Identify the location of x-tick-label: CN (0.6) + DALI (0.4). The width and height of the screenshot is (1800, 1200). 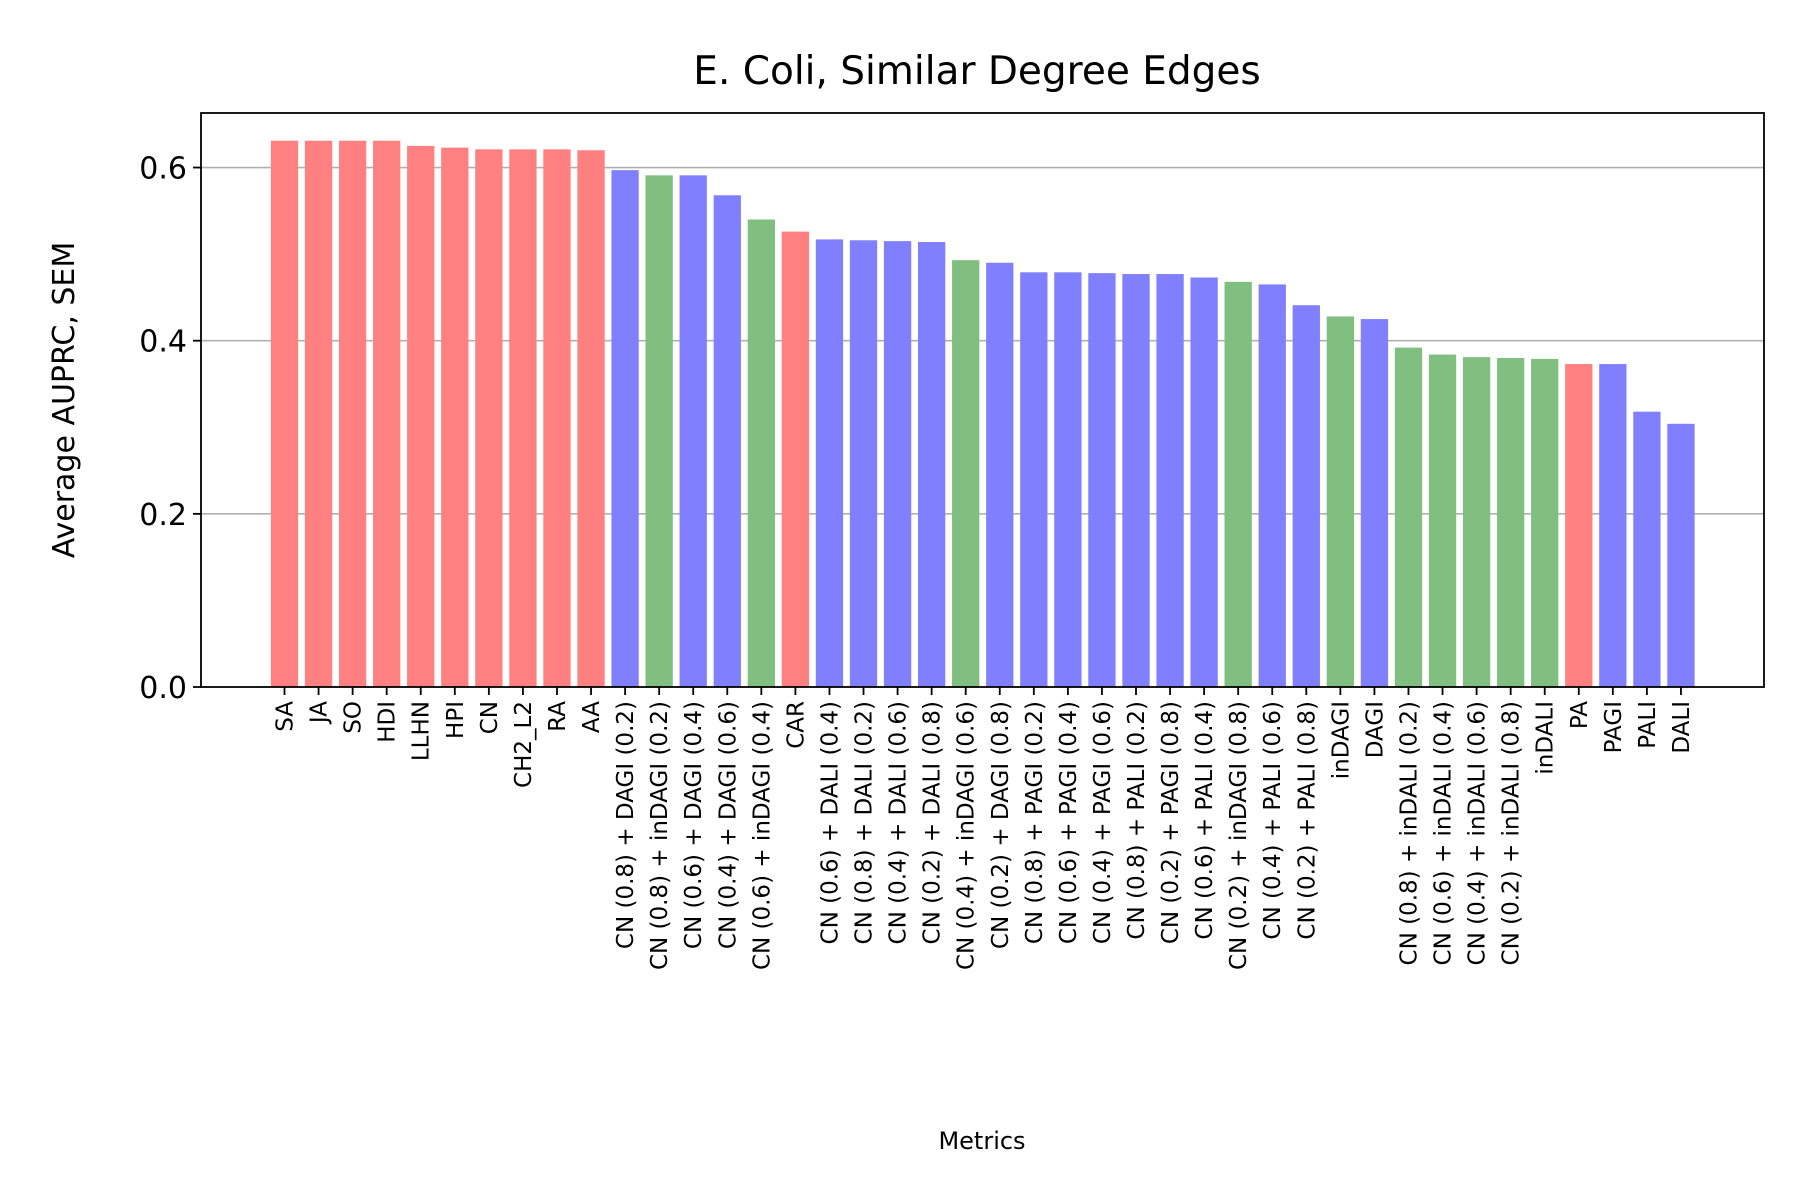
(830, 822).